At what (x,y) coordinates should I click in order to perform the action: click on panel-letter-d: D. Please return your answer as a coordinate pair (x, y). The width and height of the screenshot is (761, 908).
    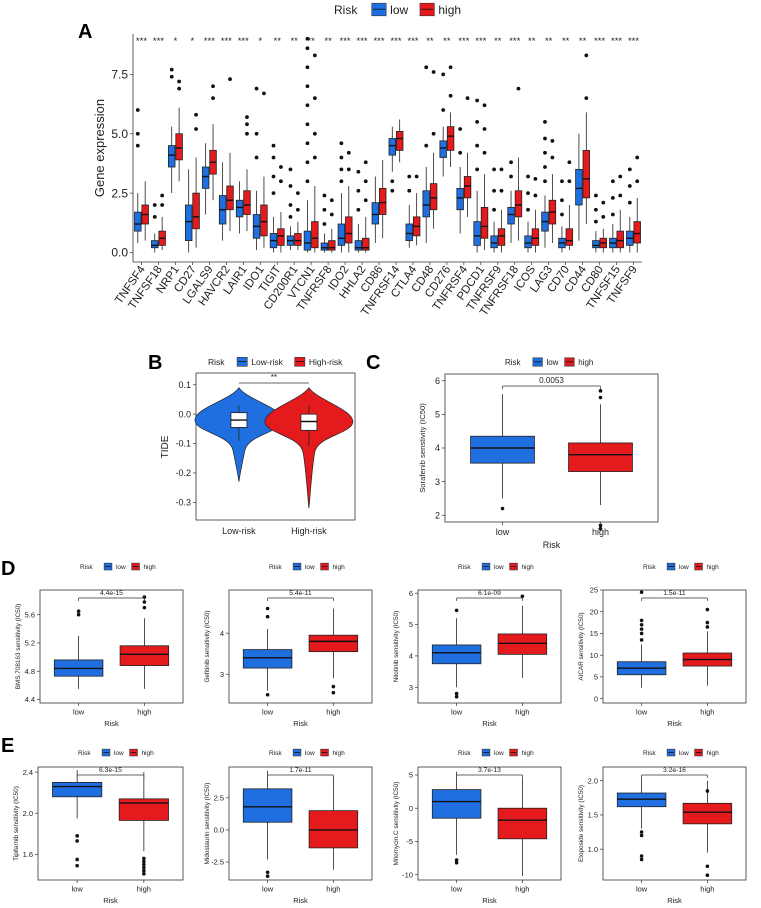
    Looking at the image, I should click on (8, 569).